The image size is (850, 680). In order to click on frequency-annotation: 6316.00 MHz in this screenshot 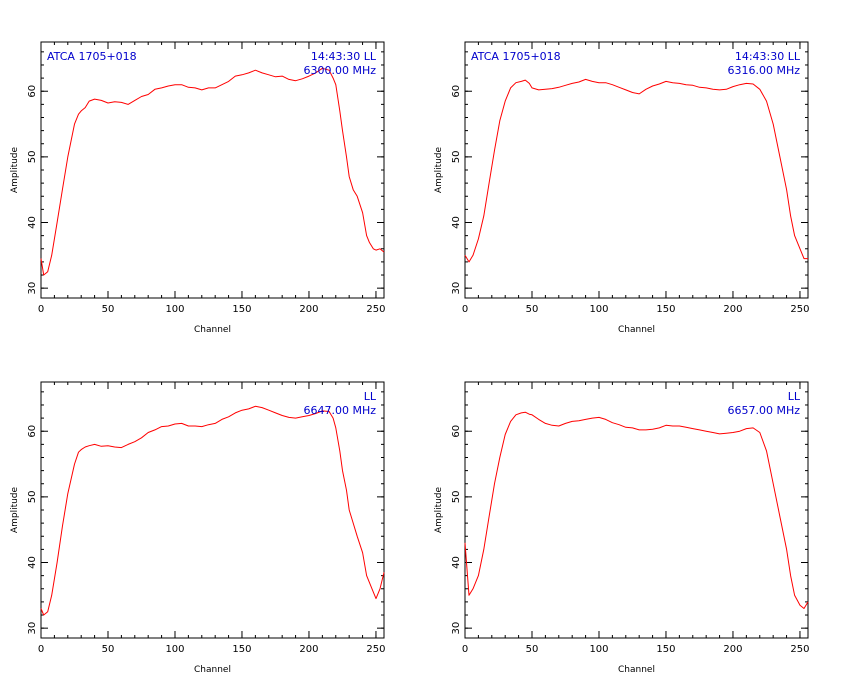, I will do `click(763, 70)`.